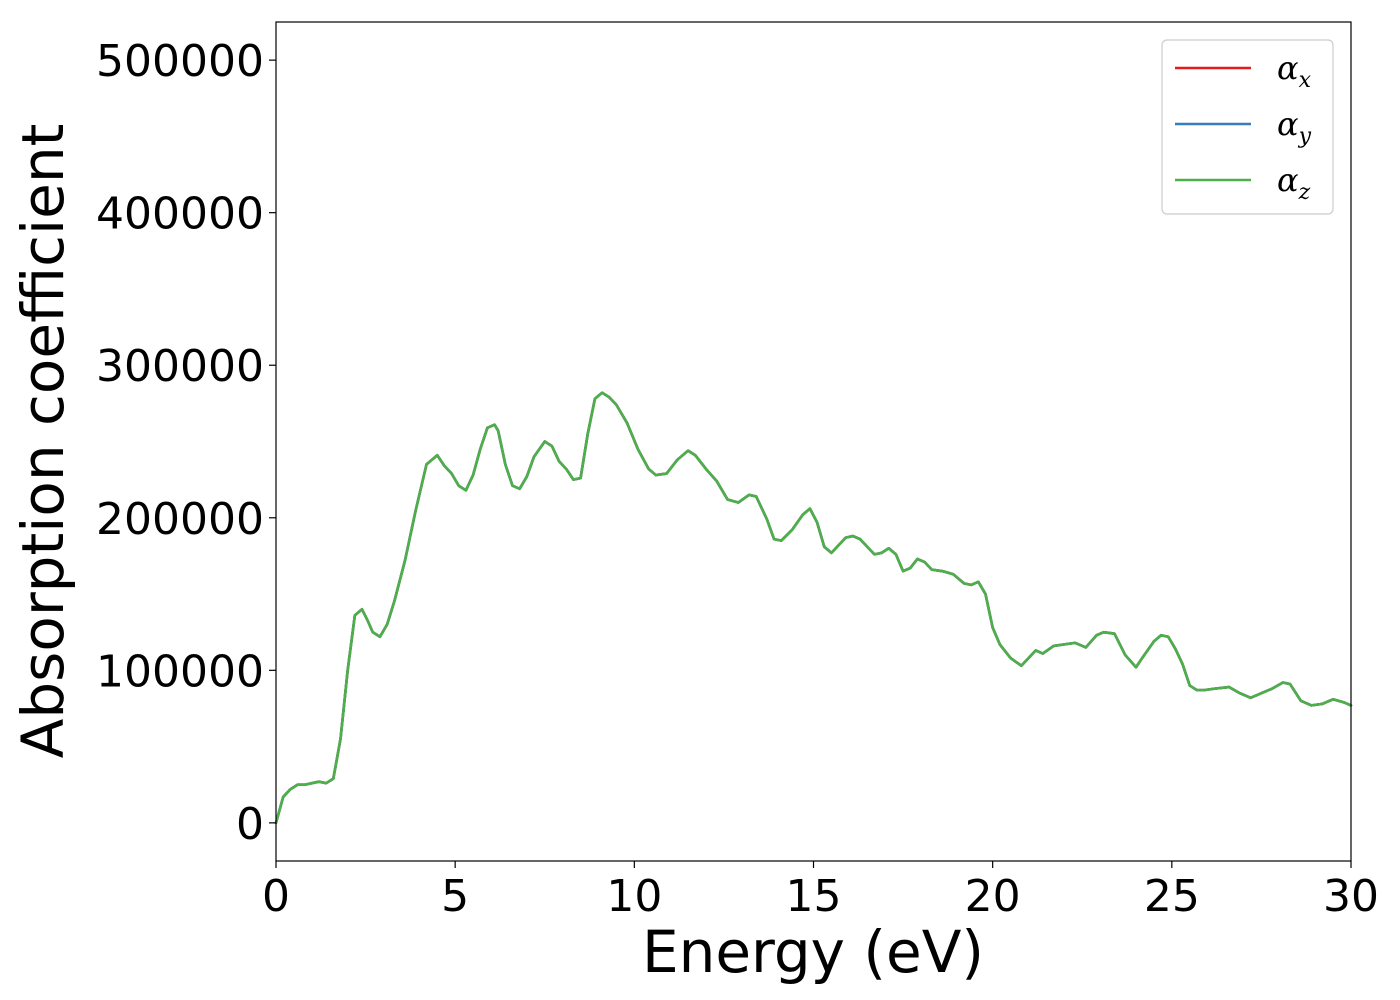 The height and width of the screenshot is (1000, 1400). Describe the element at coordinates (455, 896) in the screenshot. I see `x-tick-label: 5` at that location.